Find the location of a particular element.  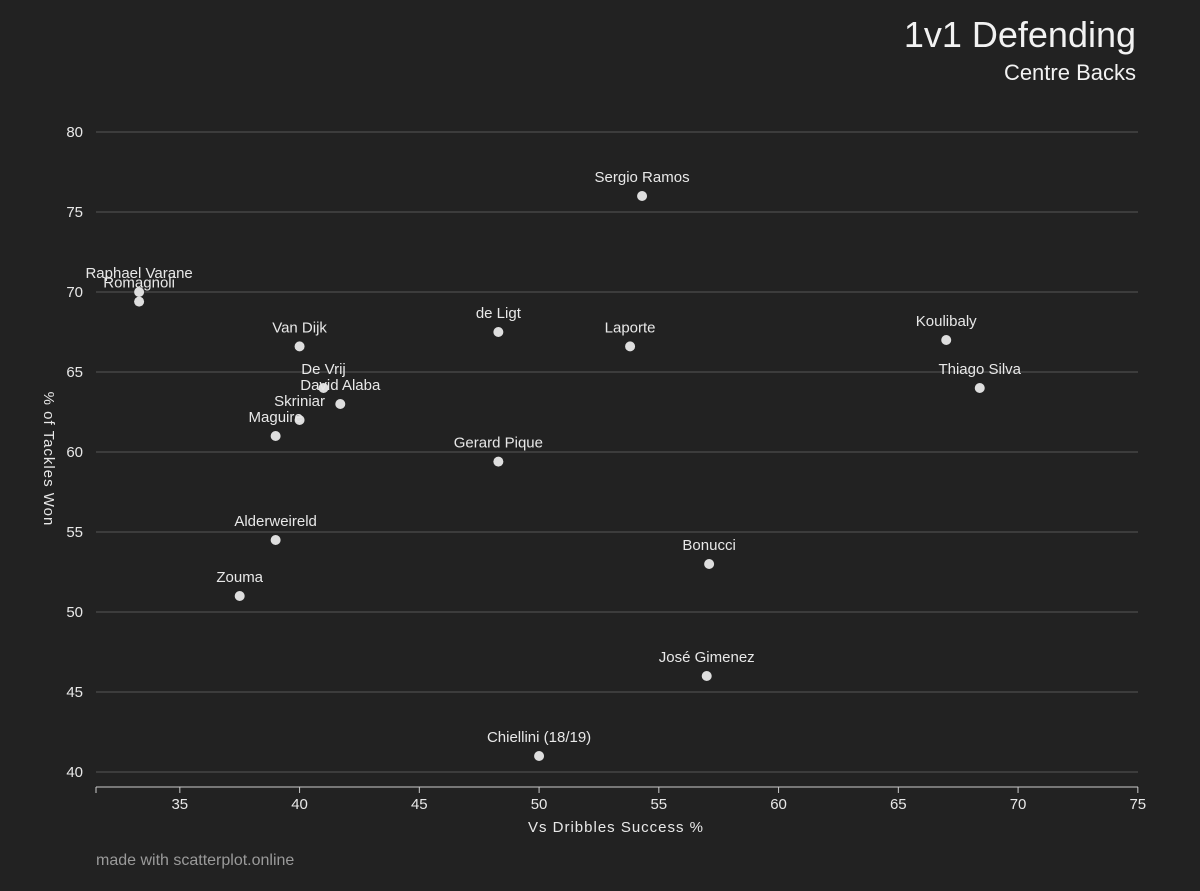

x-axis-title: Vs Dribbles Success % is located at coordinates (616, 827).